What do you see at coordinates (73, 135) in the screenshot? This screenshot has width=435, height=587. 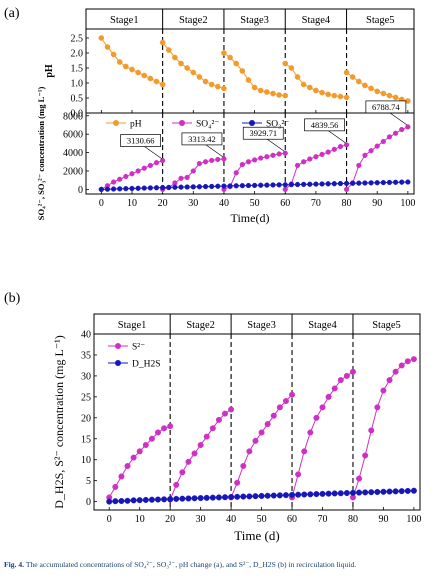 I see `sulfate-axis-ytick-label-3: 6000` at bounding box center [73, 135].